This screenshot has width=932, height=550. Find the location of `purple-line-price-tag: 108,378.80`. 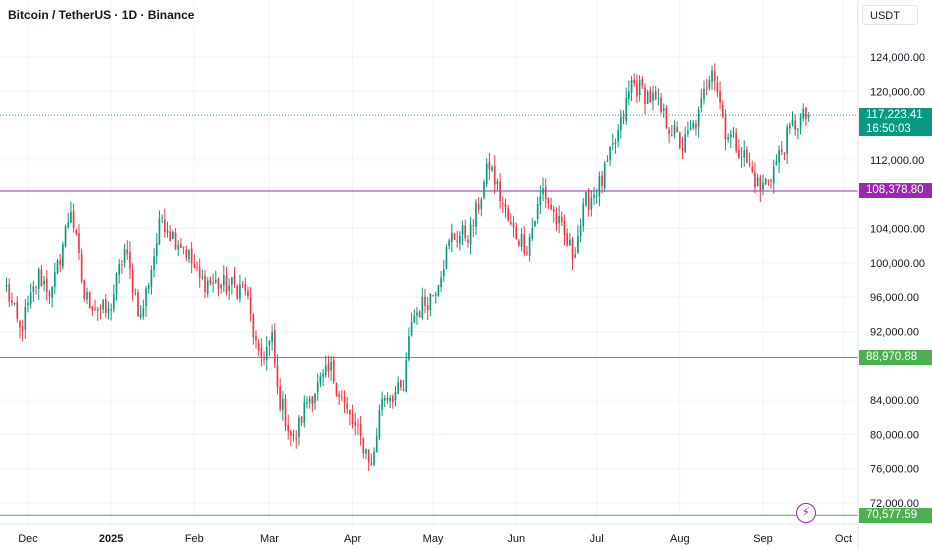

purple-line-price-tag: 108,378.80 is located at coordinates (895, 190).